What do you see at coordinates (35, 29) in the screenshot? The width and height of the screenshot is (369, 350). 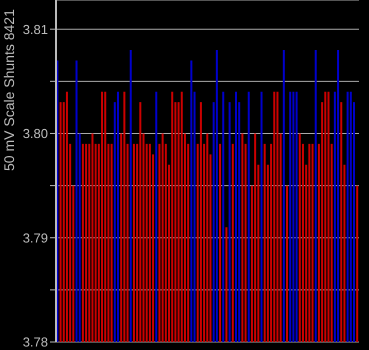 I see `y-tick-label: 3.81` at bounding box center [35, 29].